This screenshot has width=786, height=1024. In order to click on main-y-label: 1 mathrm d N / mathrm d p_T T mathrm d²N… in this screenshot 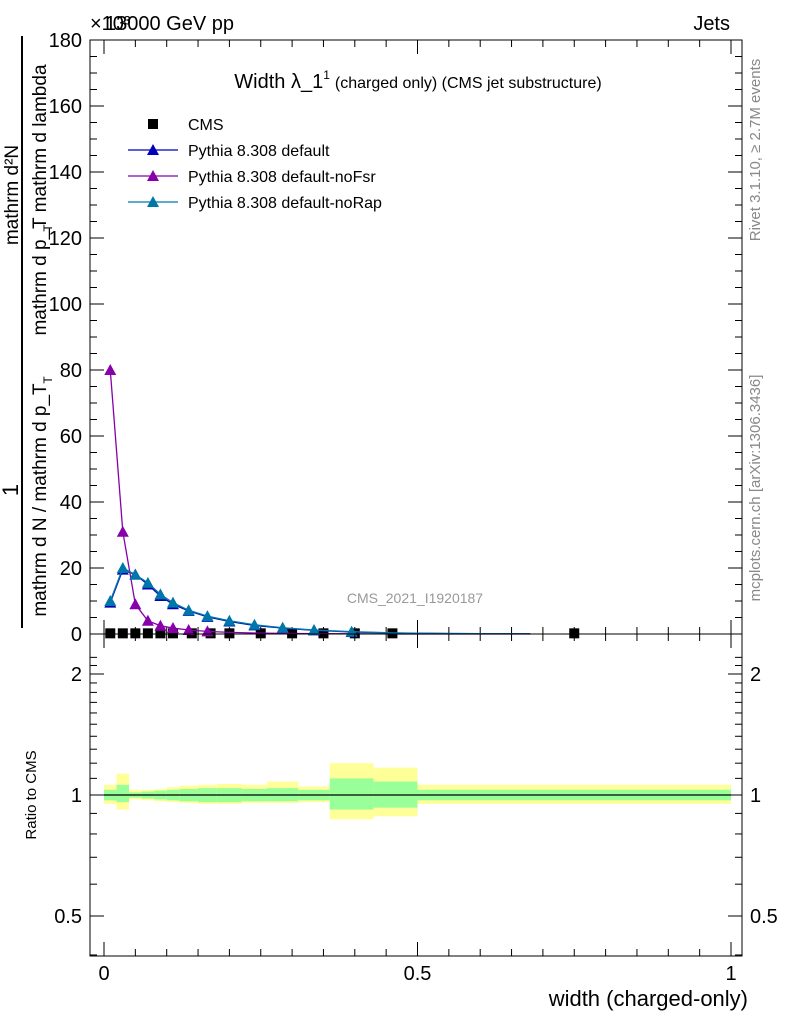, I will do `click(27, 332)`.